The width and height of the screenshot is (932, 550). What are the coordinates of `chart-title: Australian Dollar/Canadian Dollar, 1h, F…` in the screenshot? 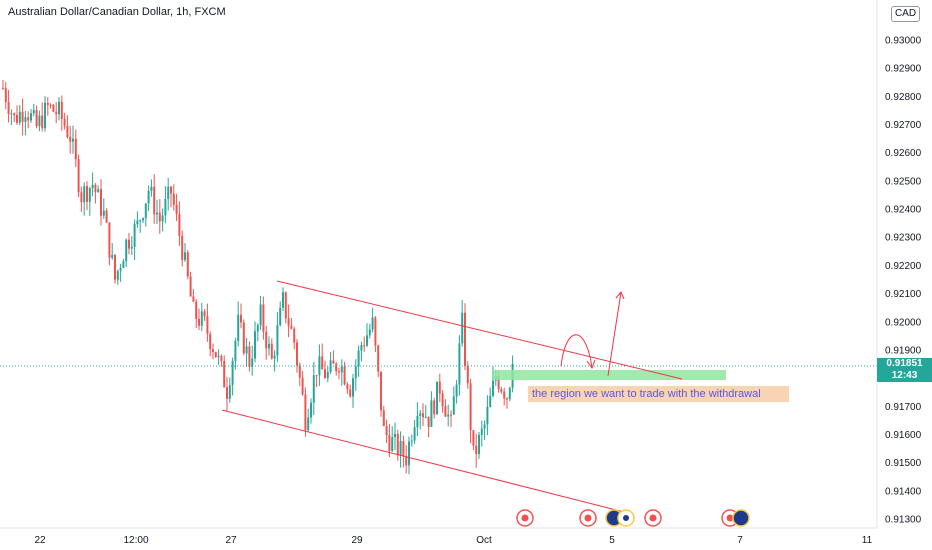 It's located at (117, 12).